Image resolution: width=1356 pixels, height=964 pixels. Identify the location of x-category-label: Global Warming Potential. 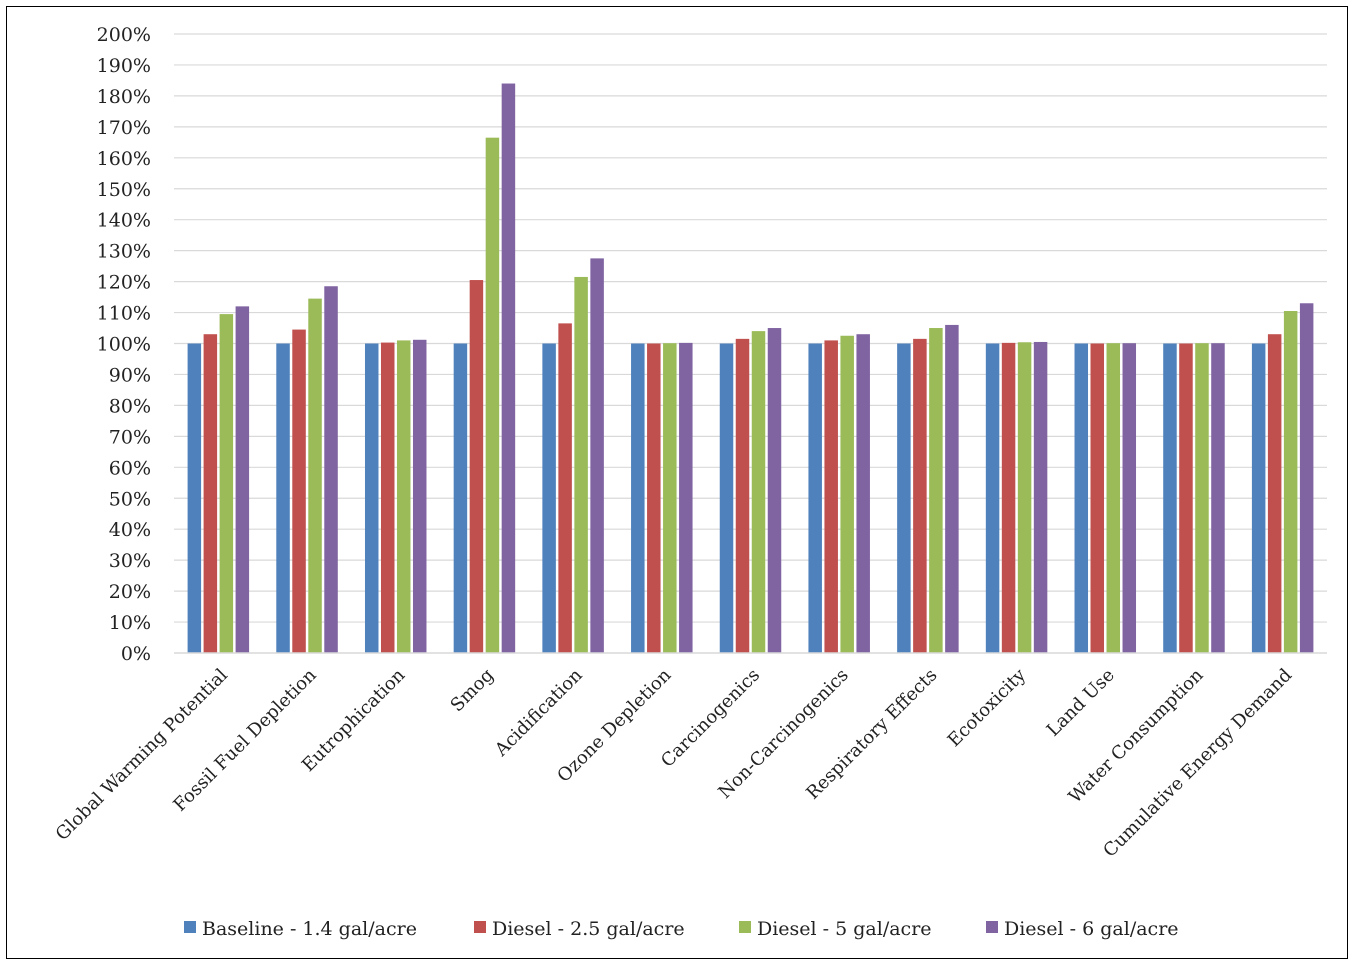
(142, 755).